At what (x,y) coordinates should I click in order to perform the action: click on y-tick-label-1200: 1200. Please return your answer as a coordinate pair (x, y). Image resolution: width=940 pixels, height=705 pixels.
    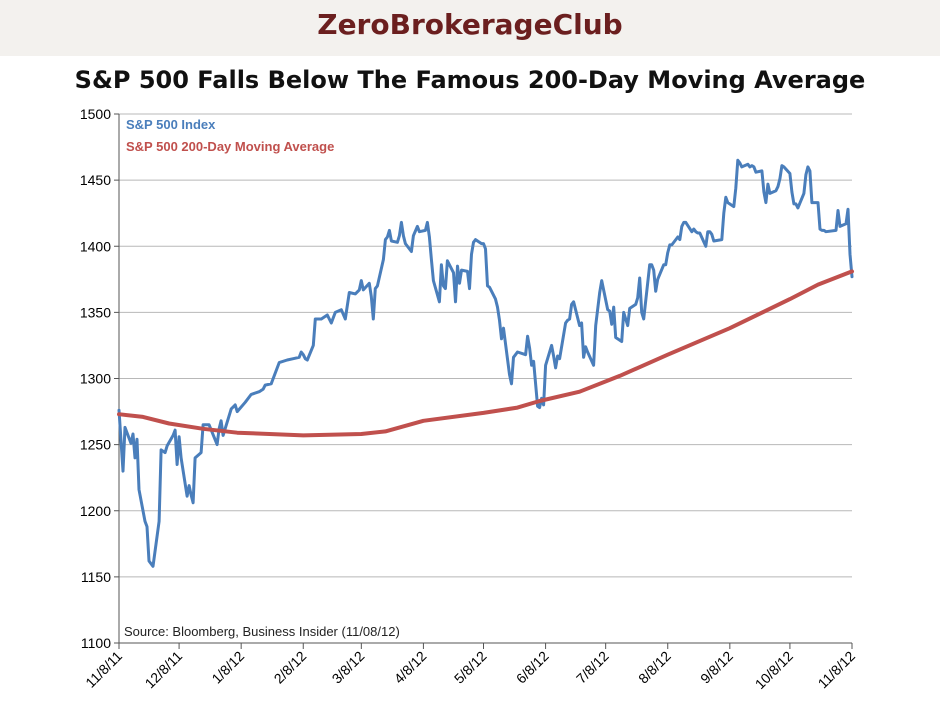
    Looking at the image, I should click on (95, 511).